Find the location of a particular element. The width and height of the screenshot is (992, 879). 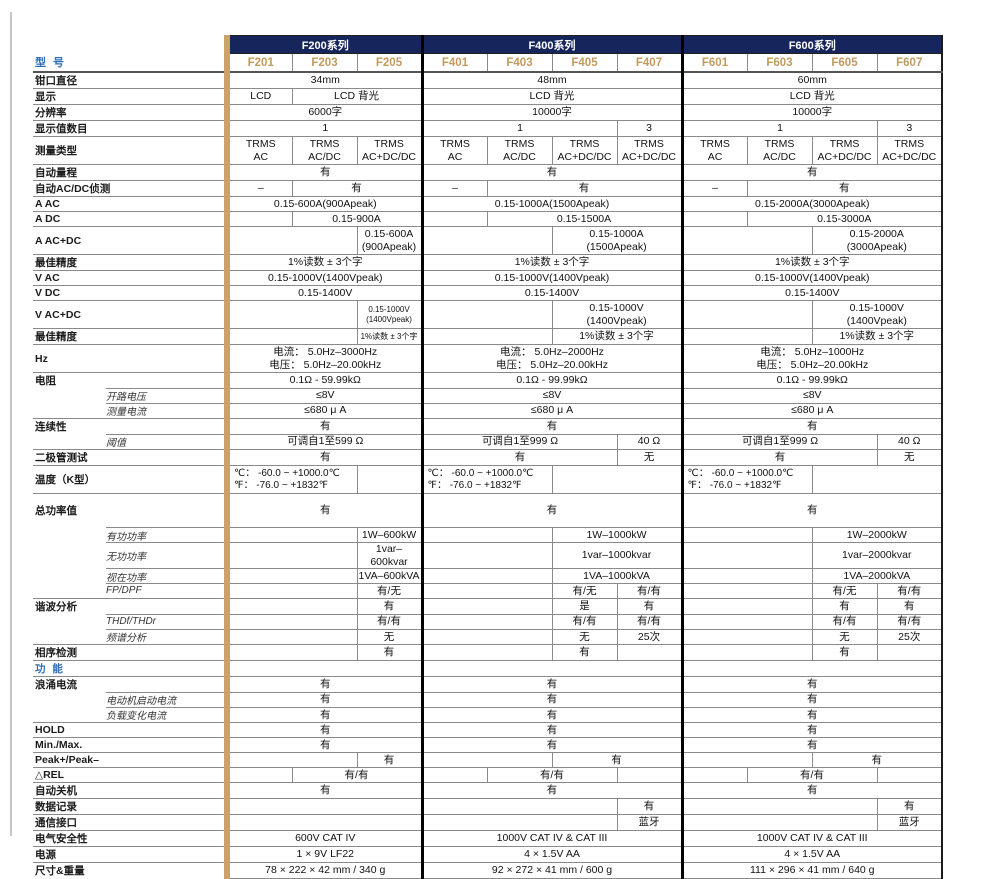

spec-cell: 10000字 is located at coordinates (811, 112).